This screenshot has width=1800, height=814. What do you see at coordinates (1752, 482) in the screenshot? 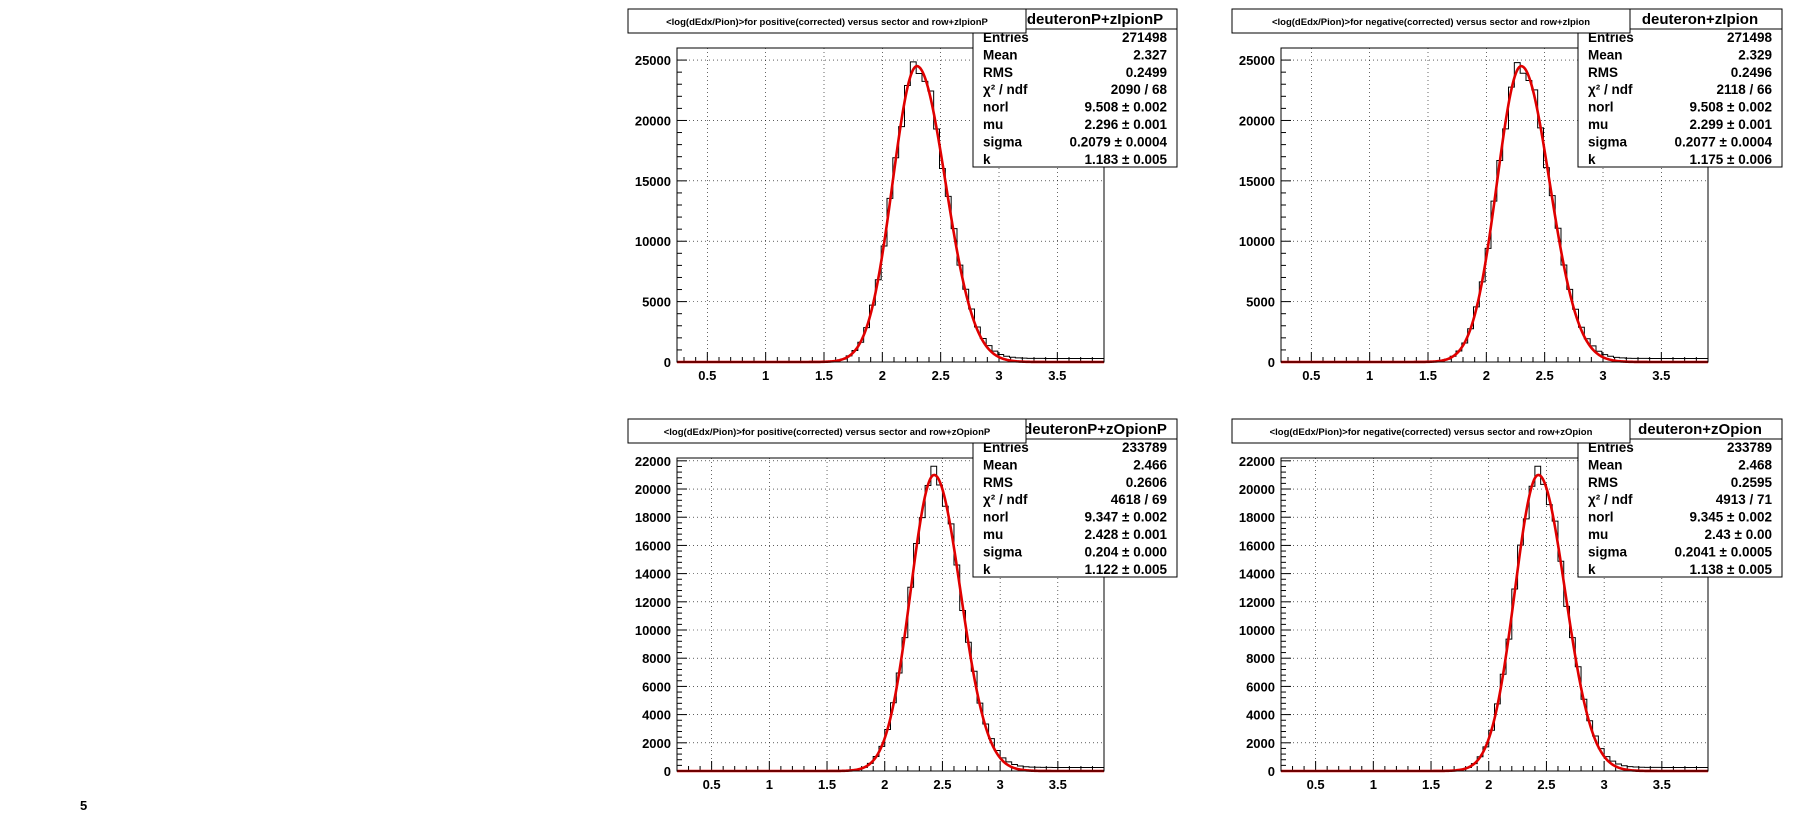
I see `stats-value: 0.2595` at bounding box center [1752, 482].